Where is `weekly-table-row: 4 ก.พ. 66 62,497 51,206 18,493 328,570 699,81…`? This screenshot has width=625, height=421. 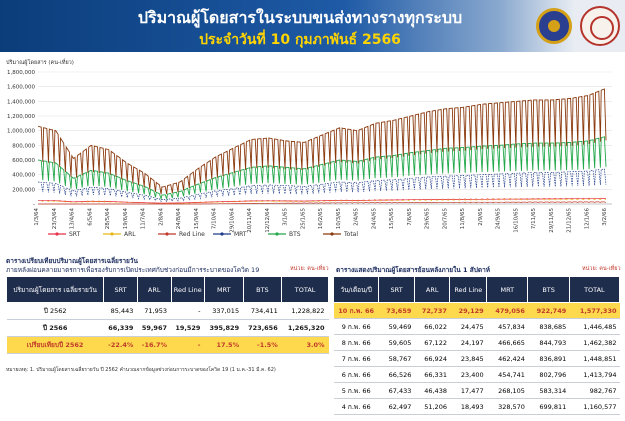 weekly-table-row: 4 ก.พ. 66 62,497 51,206 18,493 328,570 699,81… is located at coordinates (476, 406).